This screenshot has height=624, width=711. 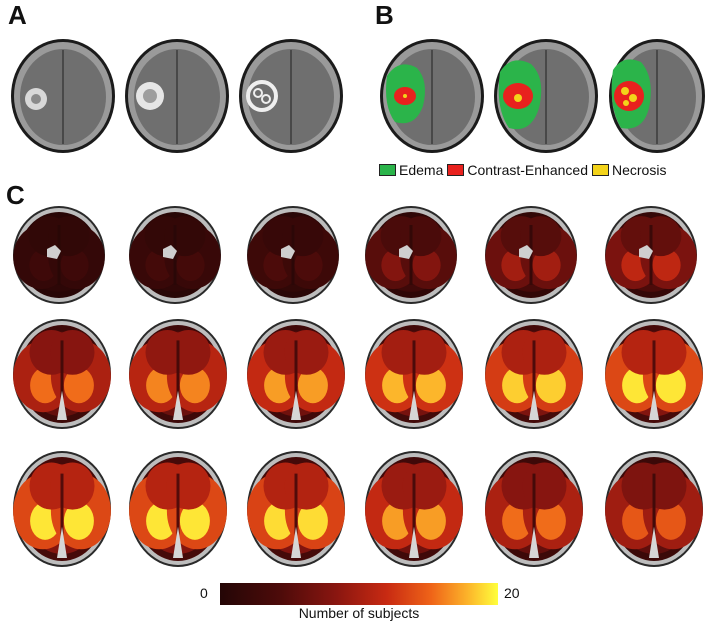 I want to click on colorbar-max-label: 20, so click(x=512, y=593).